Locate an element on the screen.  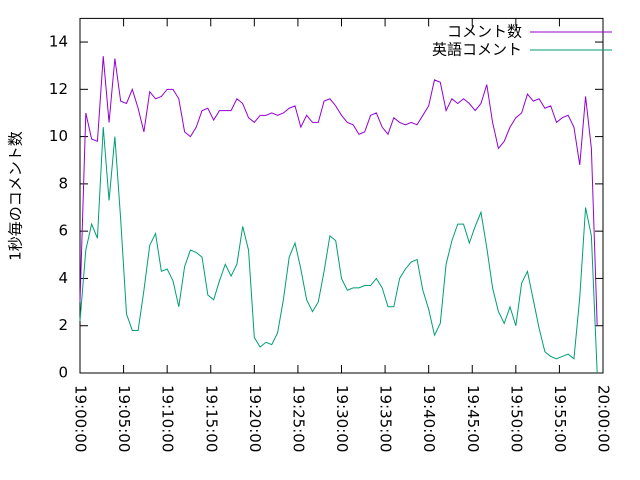
x-tick-label: 19:15:00 is located at coordinates (211, 418).